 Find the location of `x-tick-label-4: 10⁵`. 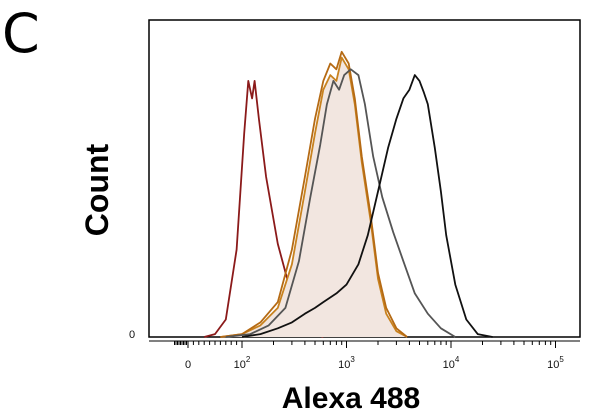

x-tick-label-4: 10⁵ is located at coordinates (555, 363).